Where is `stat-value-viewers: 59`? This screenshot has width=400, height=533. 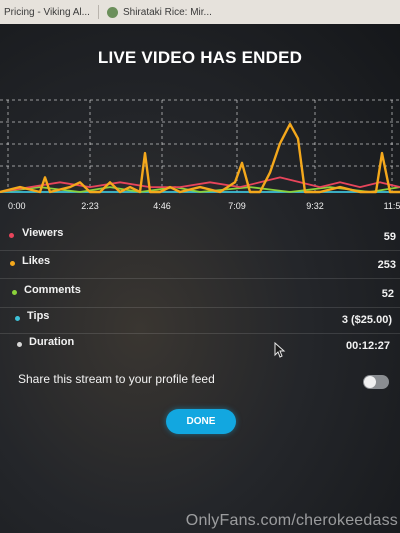
stat-value-viewers: 59 is located at coordinates (389, 237).